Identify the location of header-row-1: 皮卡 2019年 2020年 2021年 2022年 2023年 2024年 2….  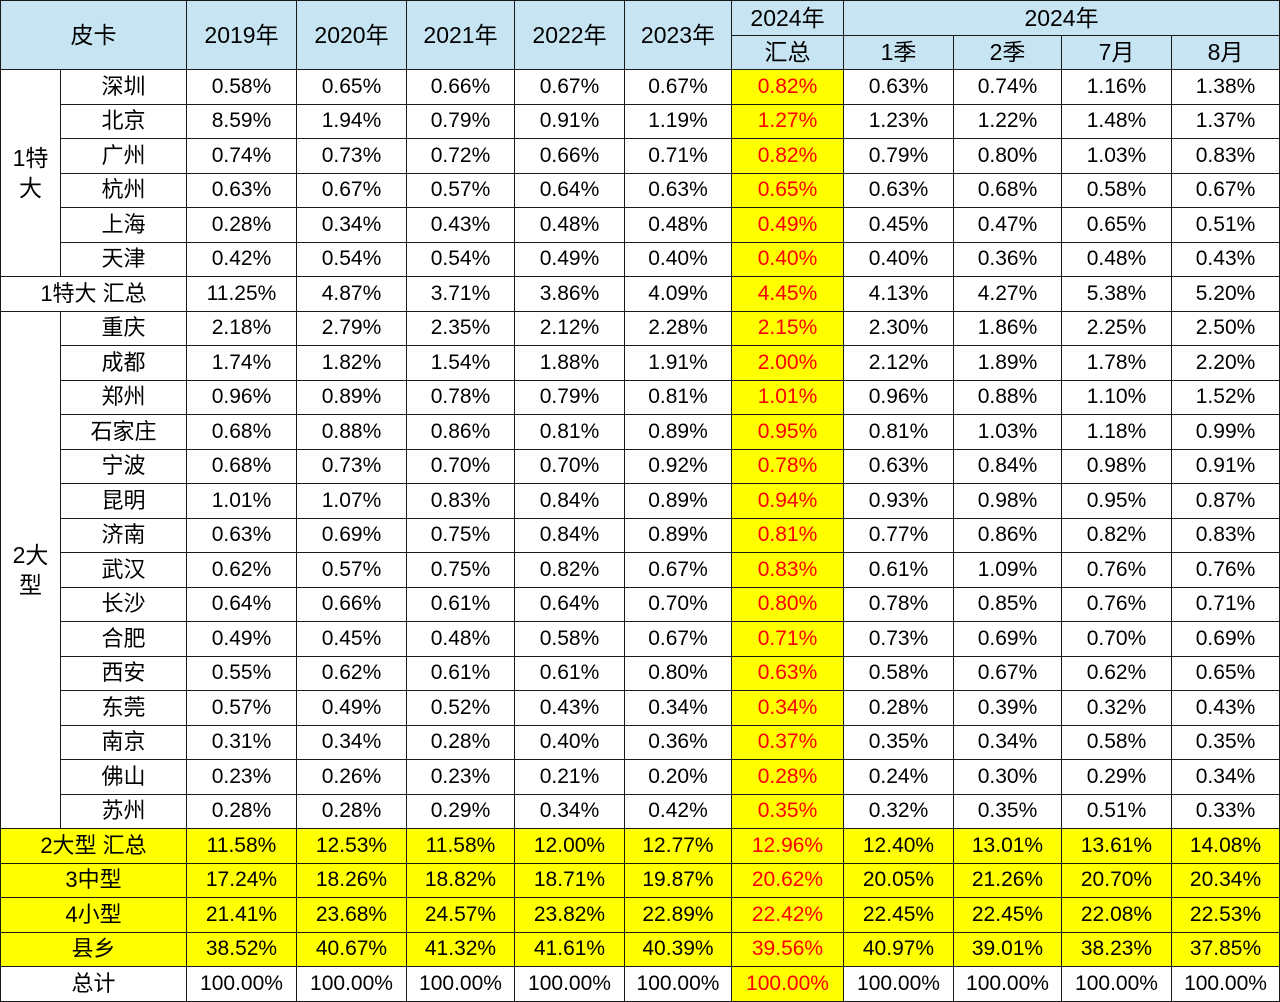
(640, 35).